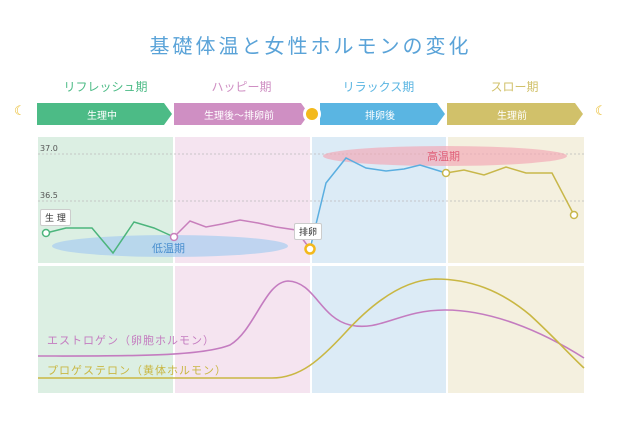  I want to click on bg-slow-bottom, so click(516, 329).